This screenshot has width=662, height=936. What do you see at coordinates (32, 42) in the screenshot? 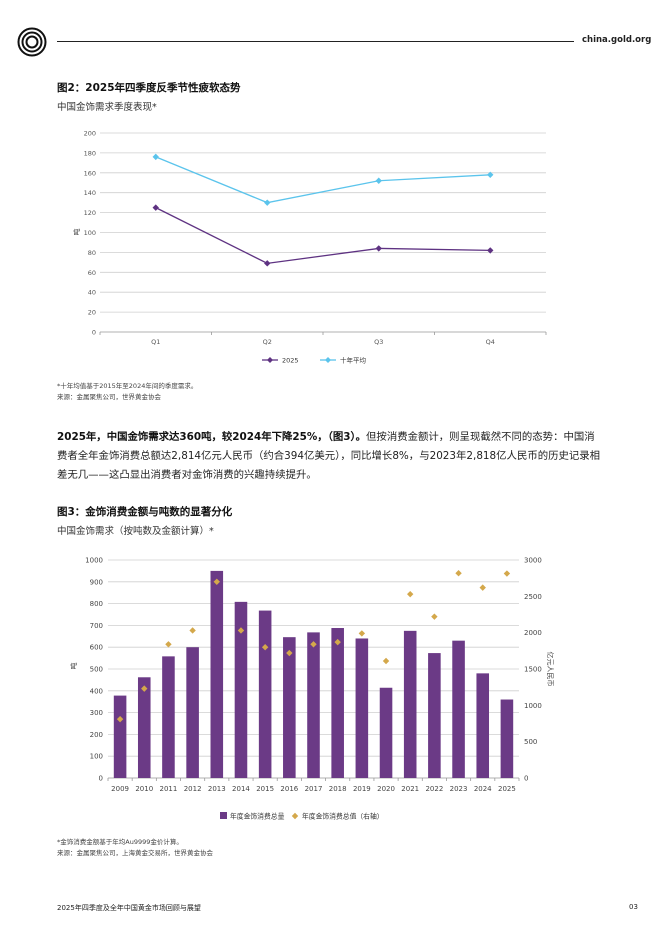
I see `logo-icon` at bounding box center [32, 42].